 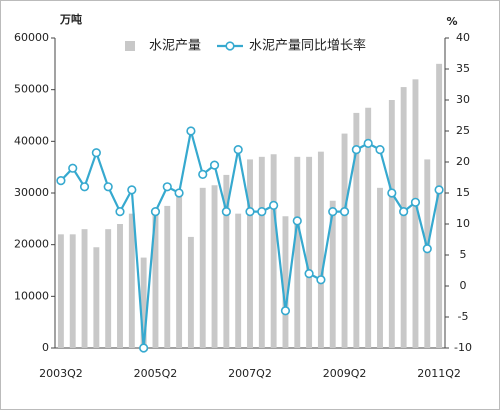 What do you see at coordinates (31, 37) in the screenshot?
I see `y-tick-label: 60000` at bounding box center [31, 37].